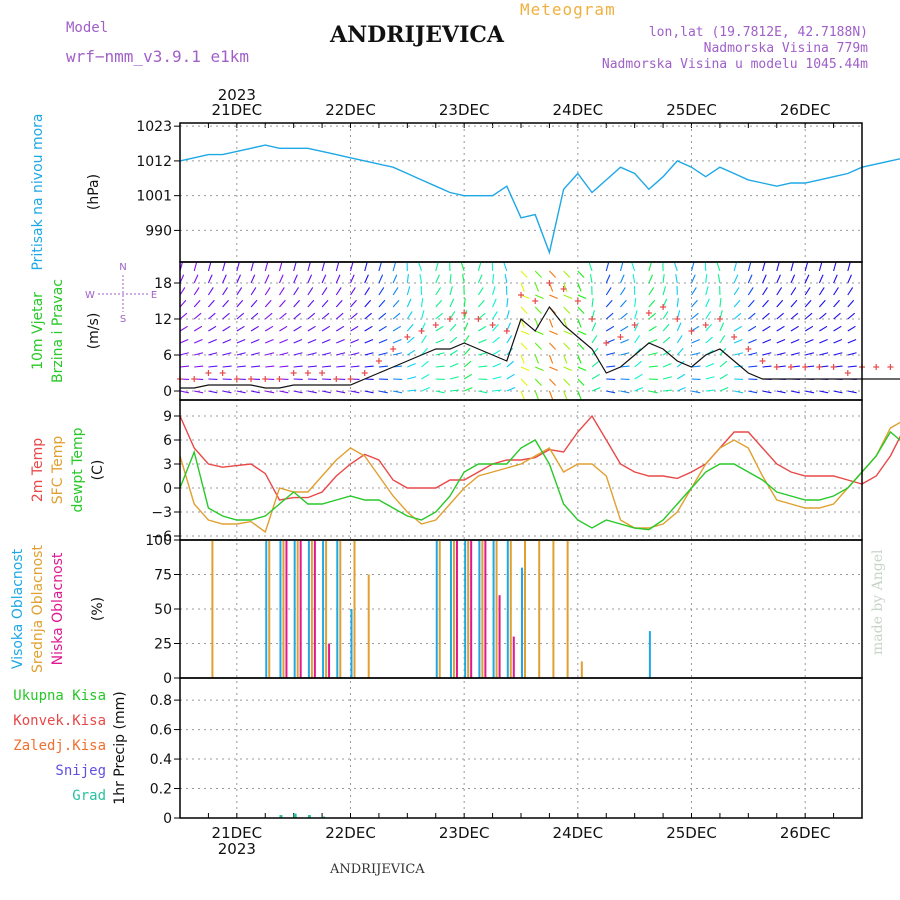  I want to click on panel-frame-precip, so click(521, 748).